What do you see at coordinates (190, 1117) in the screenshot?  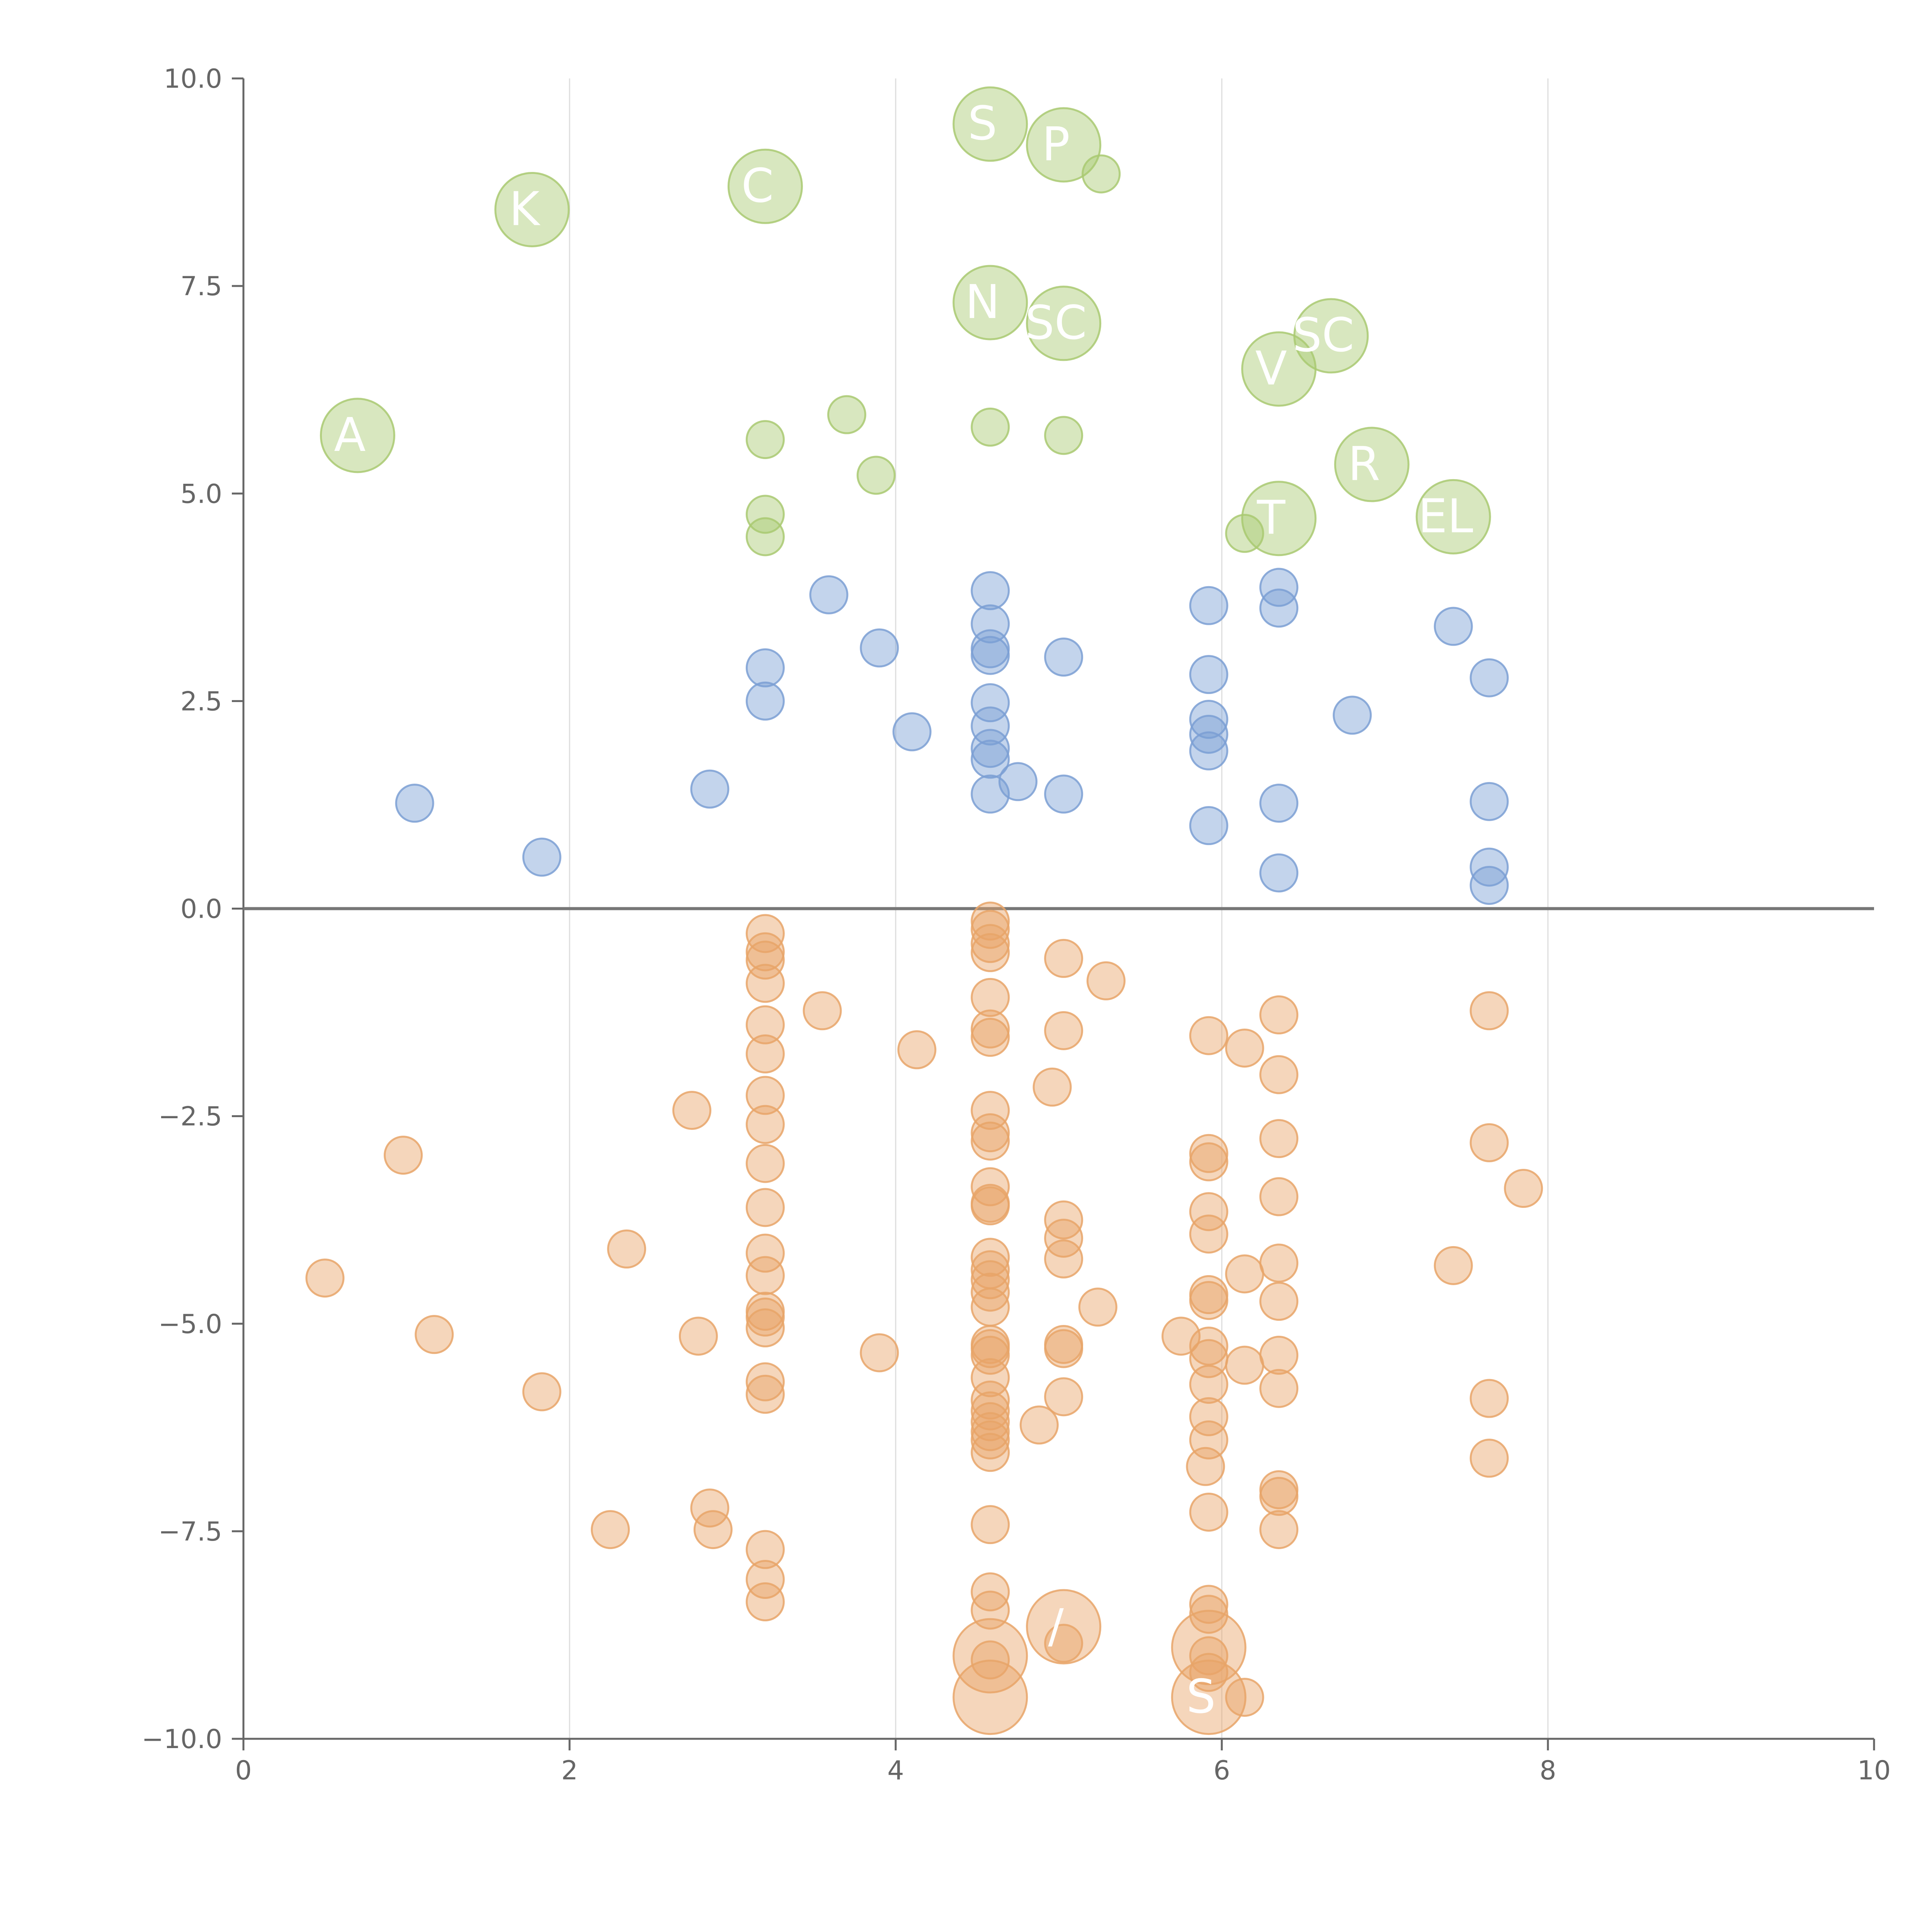 I see `y-tick-label: −2.5` at bounding box center [190, 1117].